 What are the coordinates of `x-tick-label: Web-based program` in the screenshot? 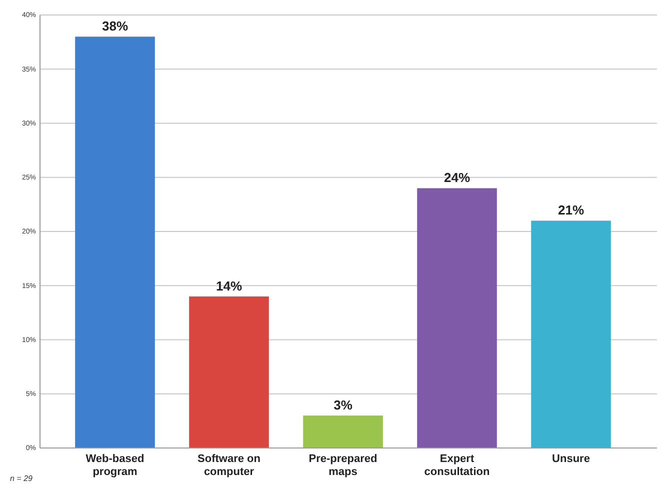 It's located at (115, 465).